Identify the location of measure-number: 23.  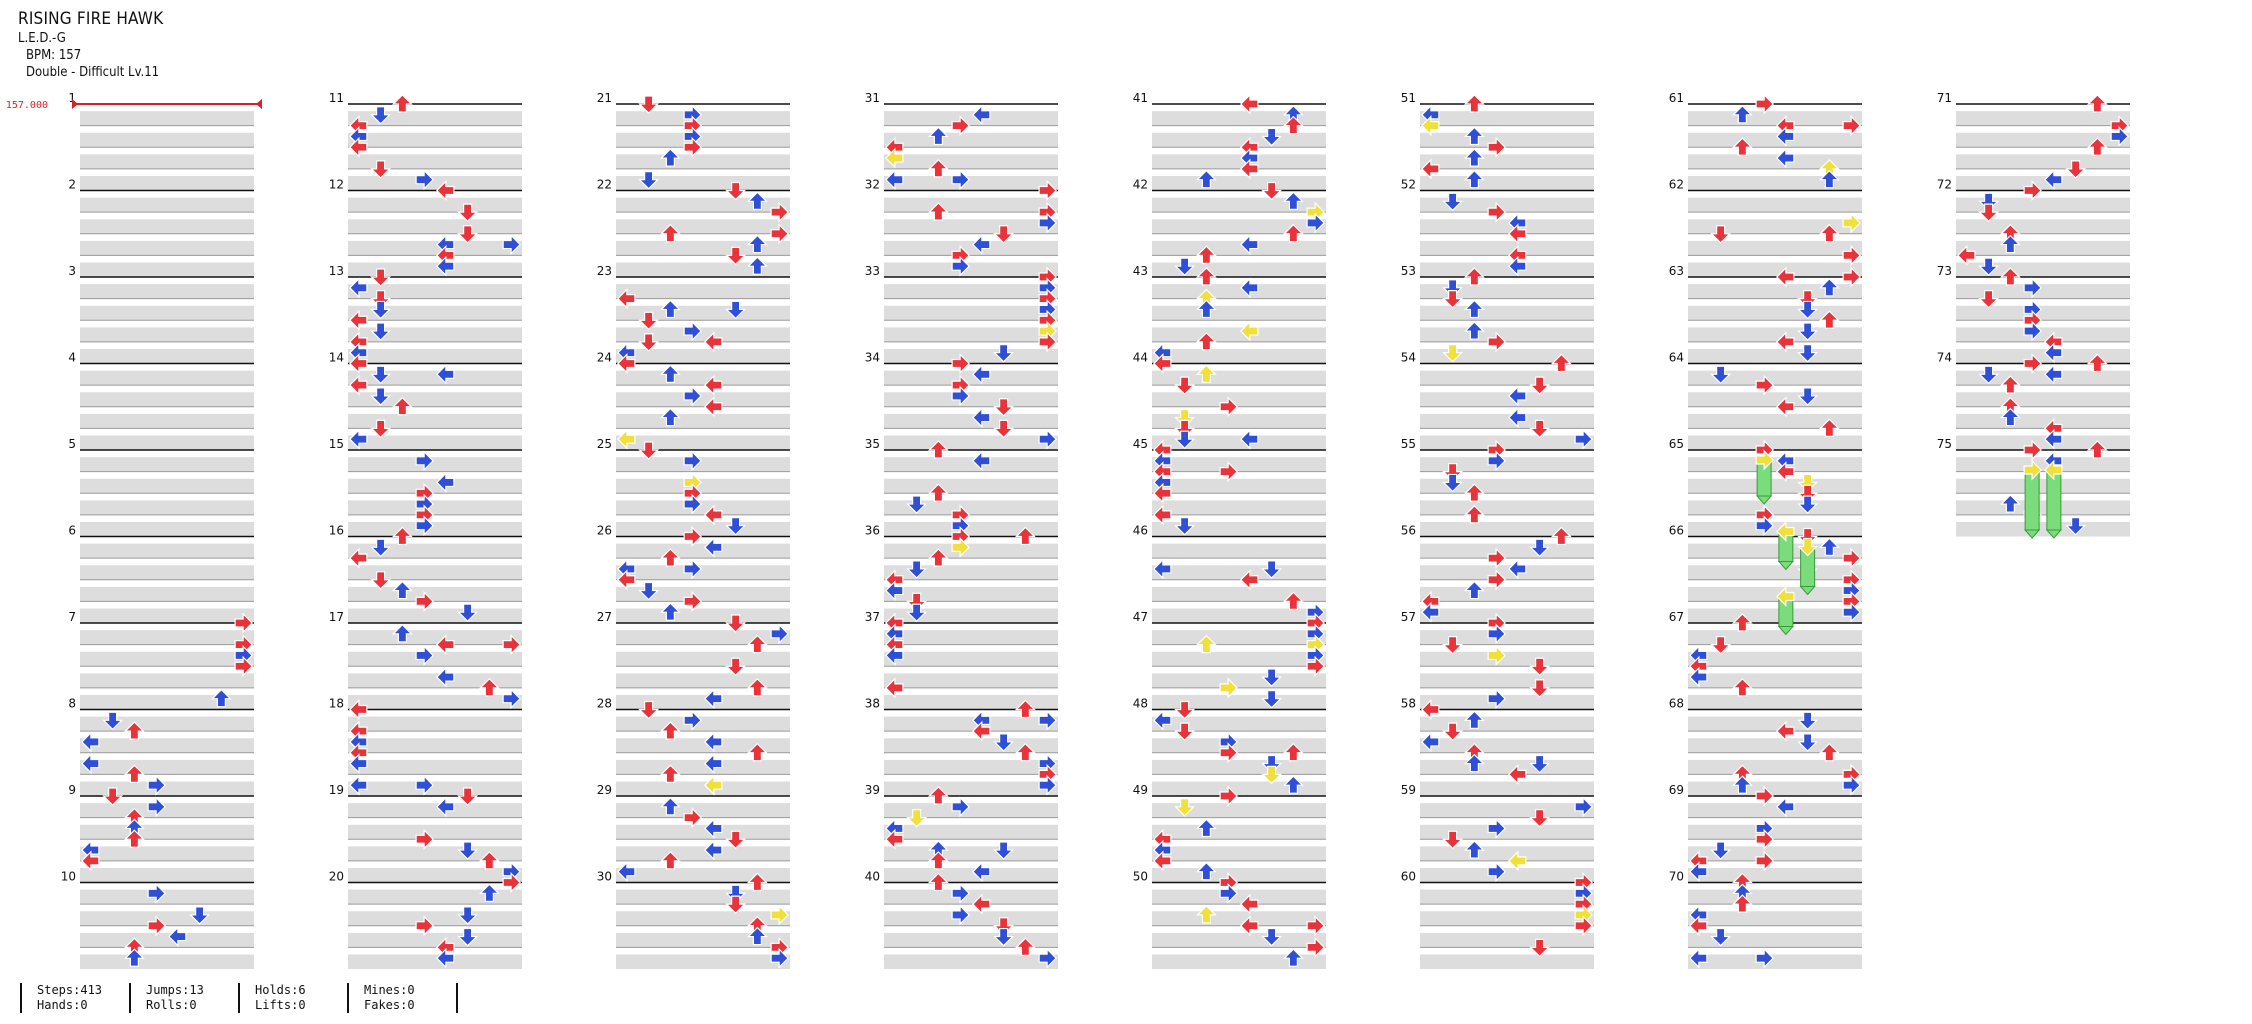
(604, 271).